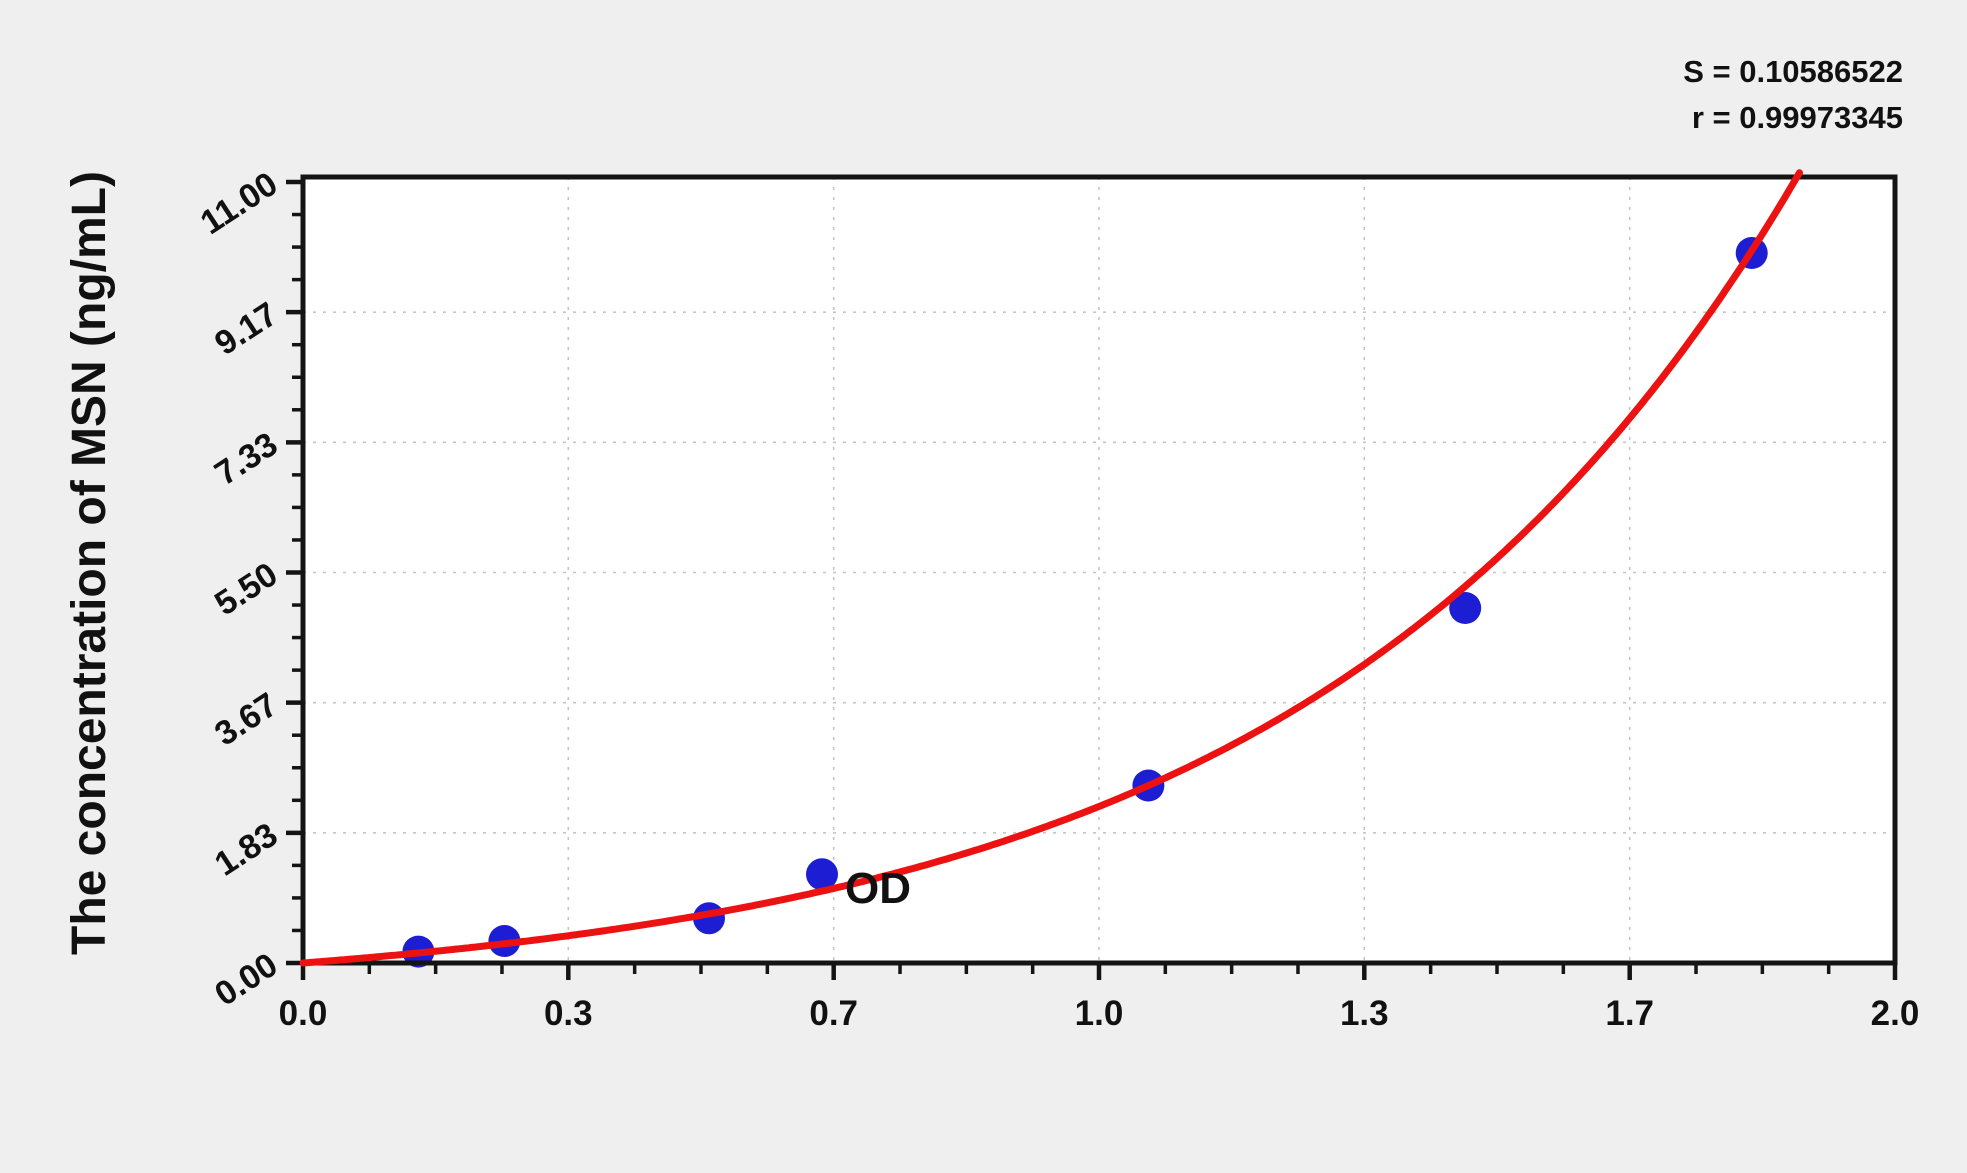  I want to click on x-tick-label: 2.0, so click(1895, 1013).